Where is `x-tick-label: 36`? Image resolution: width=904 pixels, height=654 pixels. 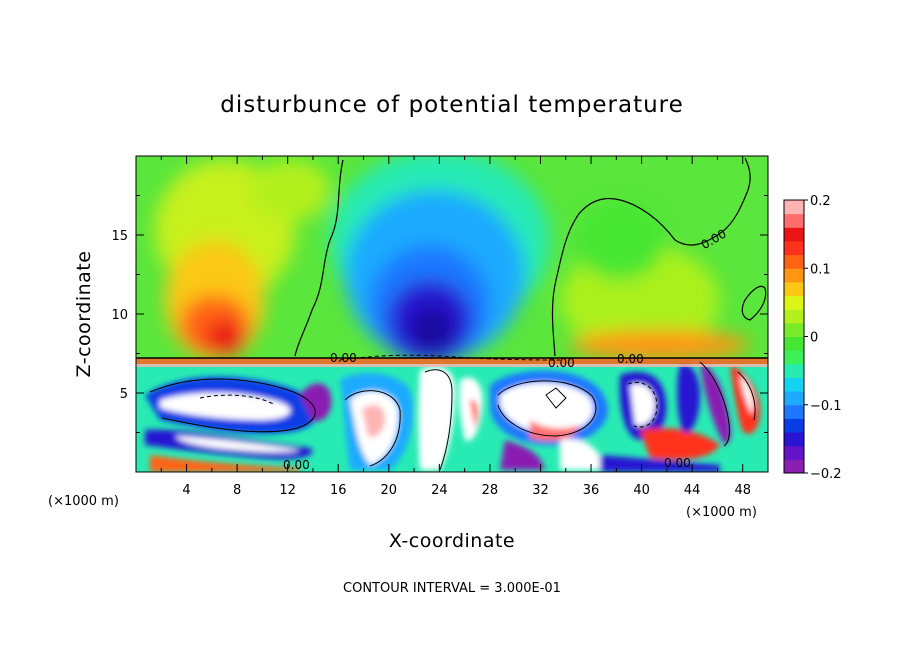 x-tick-label: 36 is located at coordinates (591, 490).